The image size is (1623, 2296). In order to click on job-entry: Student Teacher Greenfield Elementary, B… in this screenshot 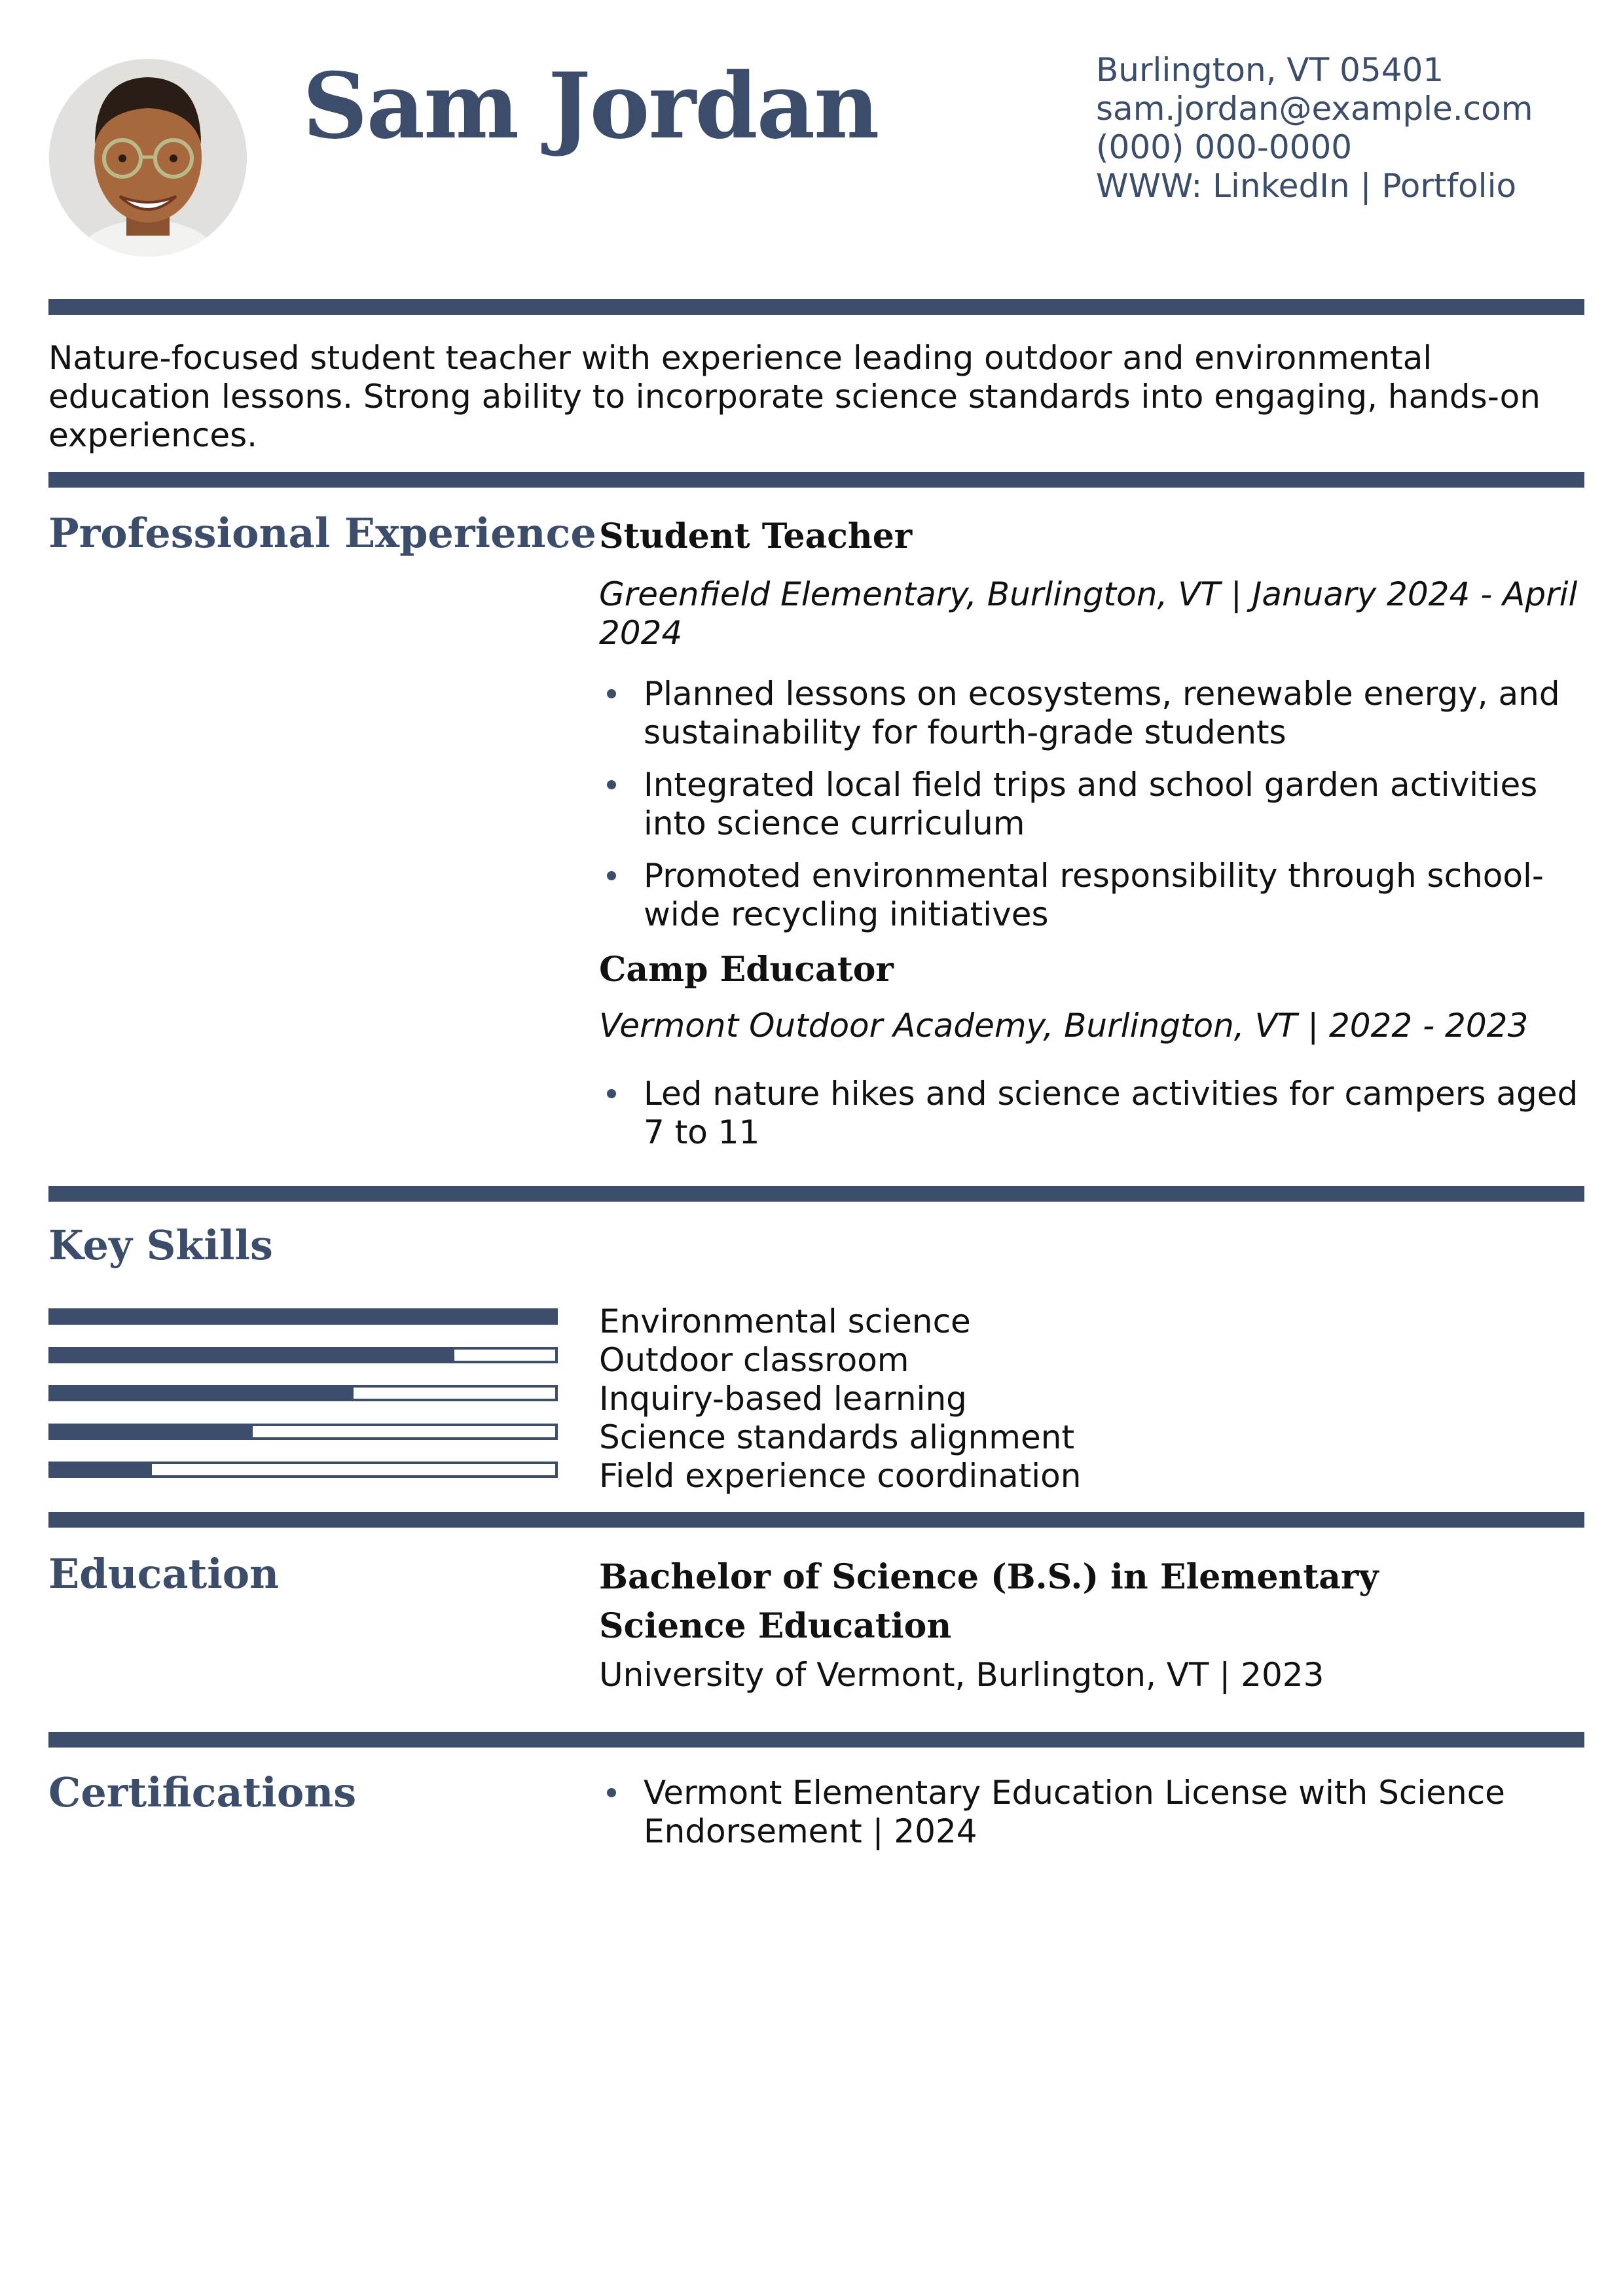, I will do `click(1093, 724)`.